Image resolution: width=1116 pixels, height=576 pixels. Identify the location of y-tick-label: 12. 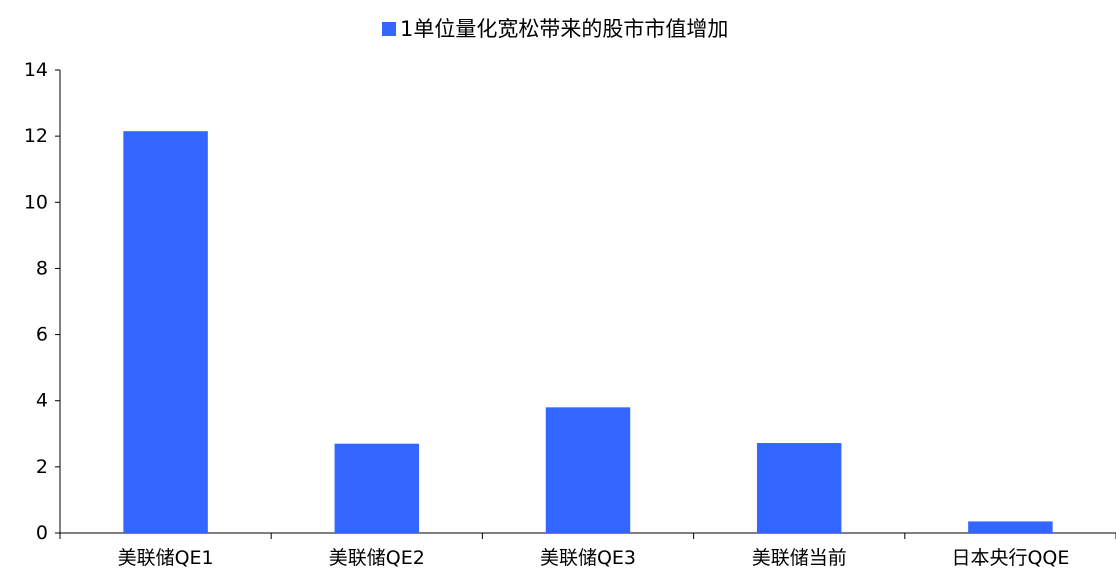
(36, 136).